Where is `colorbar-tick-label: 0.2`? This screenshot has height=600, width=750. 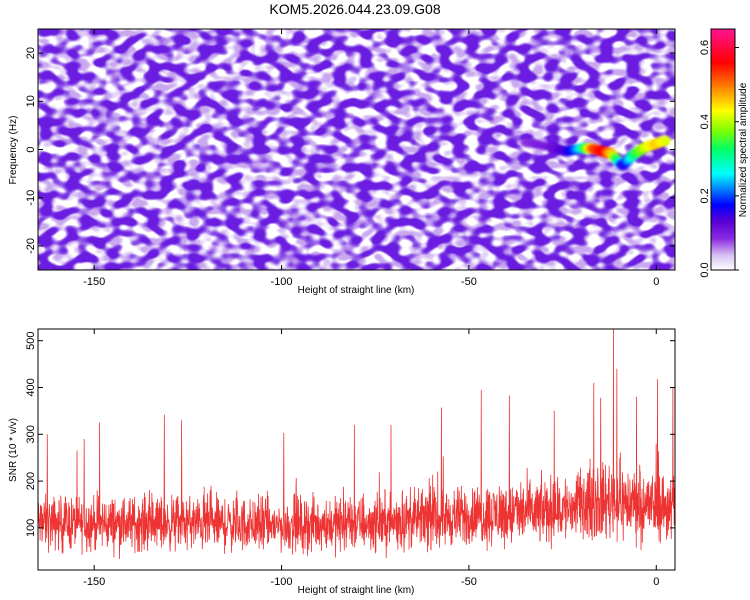
colorbar-tick-label: 0.2 is located at coordinates (705, 195).